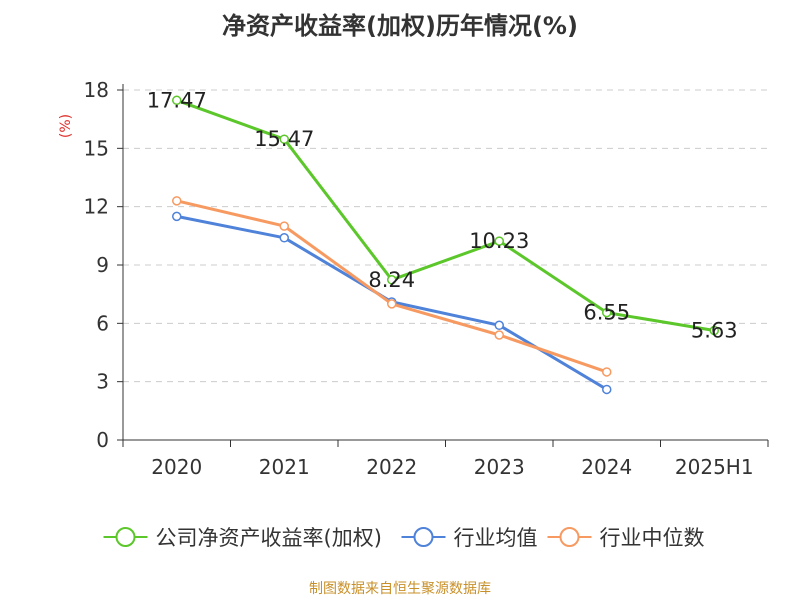 Image resolution: width=800 pixels, height=600 pixels. I want to click on y-axis-label: (%), so click(66, 126).